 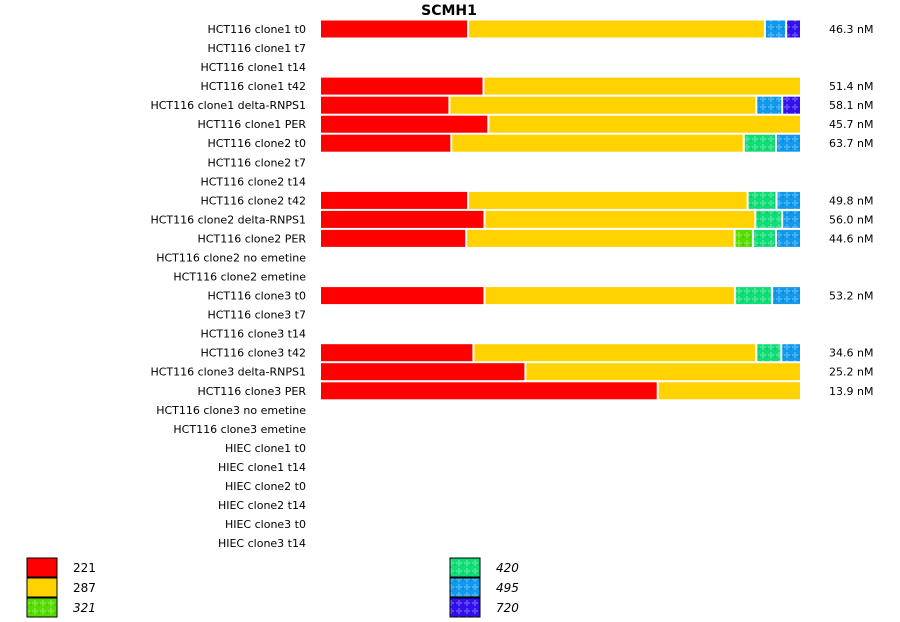 What do you see at coordinates (239, 277) in the screenshot?
I see `row-label: HCT116 clone2 emetine` at bounding box center [239, 277].